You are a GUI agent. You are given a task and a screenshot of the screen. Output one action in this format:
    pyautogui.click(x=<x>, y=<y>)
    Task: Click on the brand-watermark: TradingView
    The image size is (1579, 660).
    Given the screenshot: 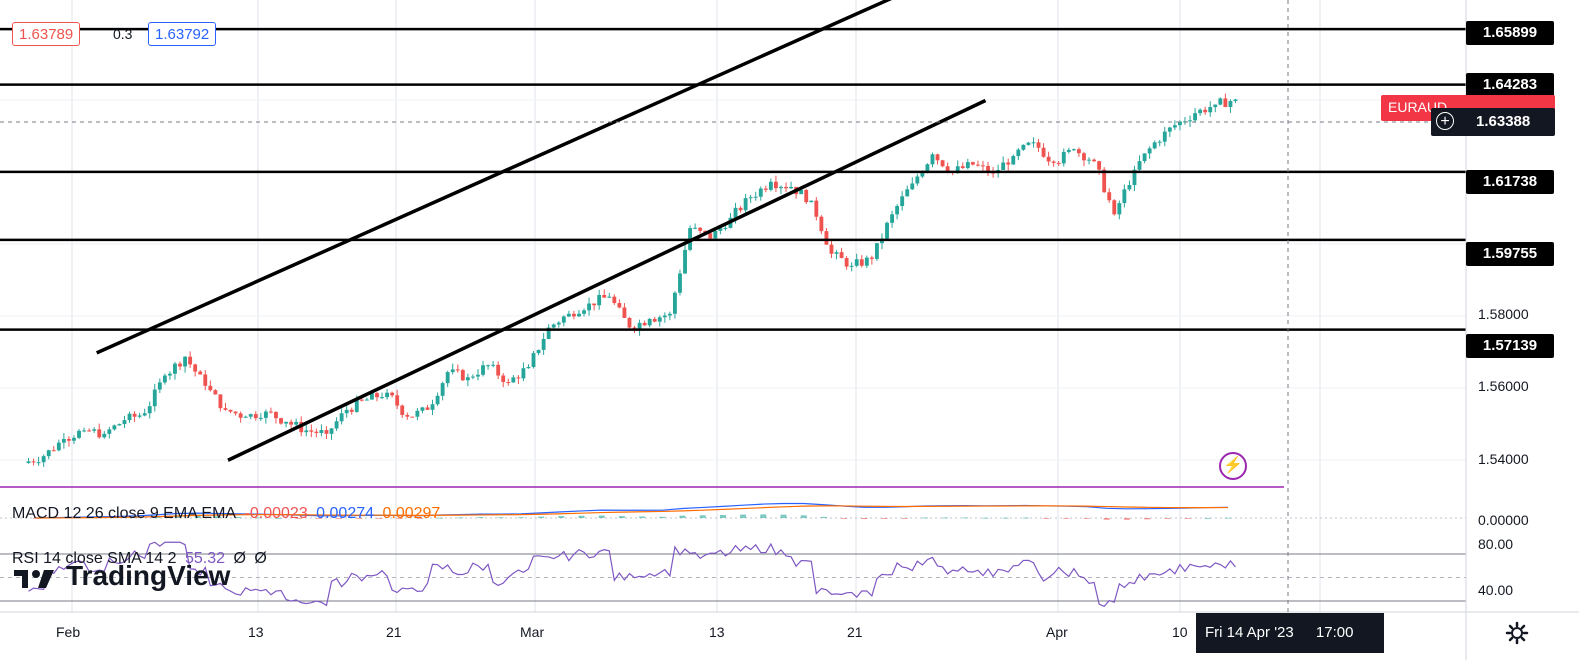 What is the action you would take?
    pyautogui.click(x=148, y=575)
    